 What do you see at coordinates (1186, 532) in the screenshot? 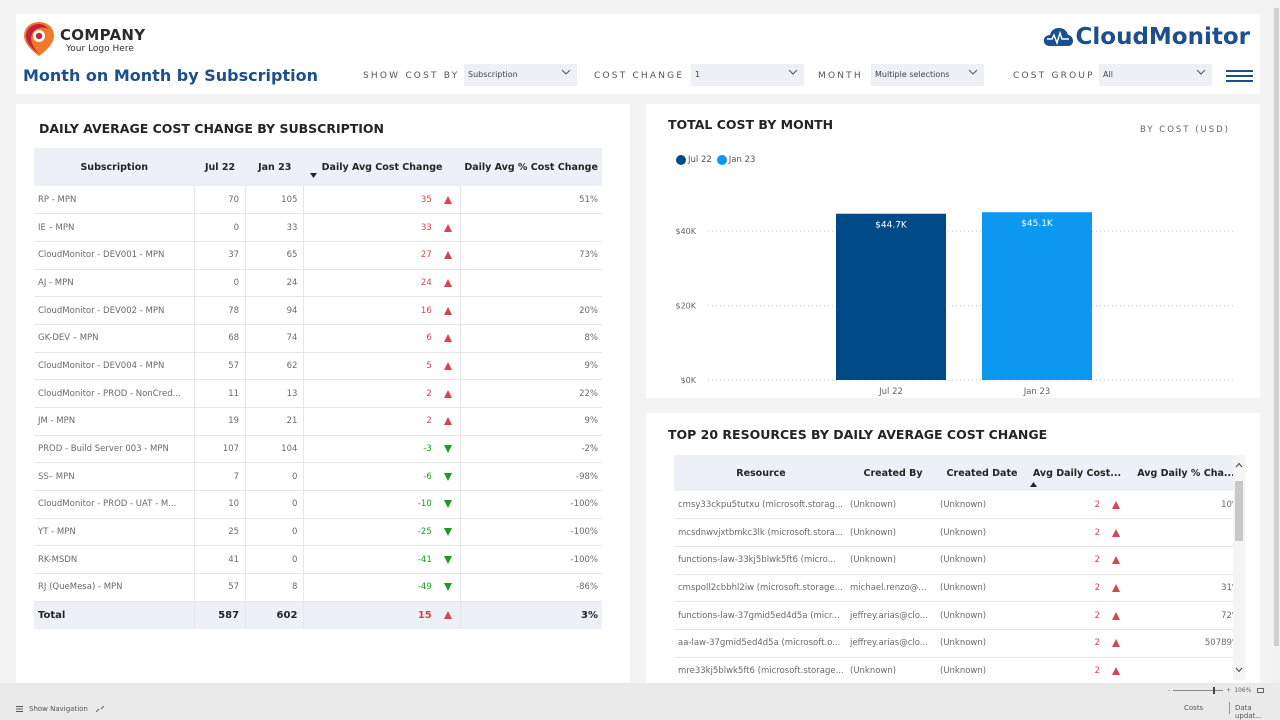
I see `cell-avg-daily-pct` at bounding box center [1186, 532].